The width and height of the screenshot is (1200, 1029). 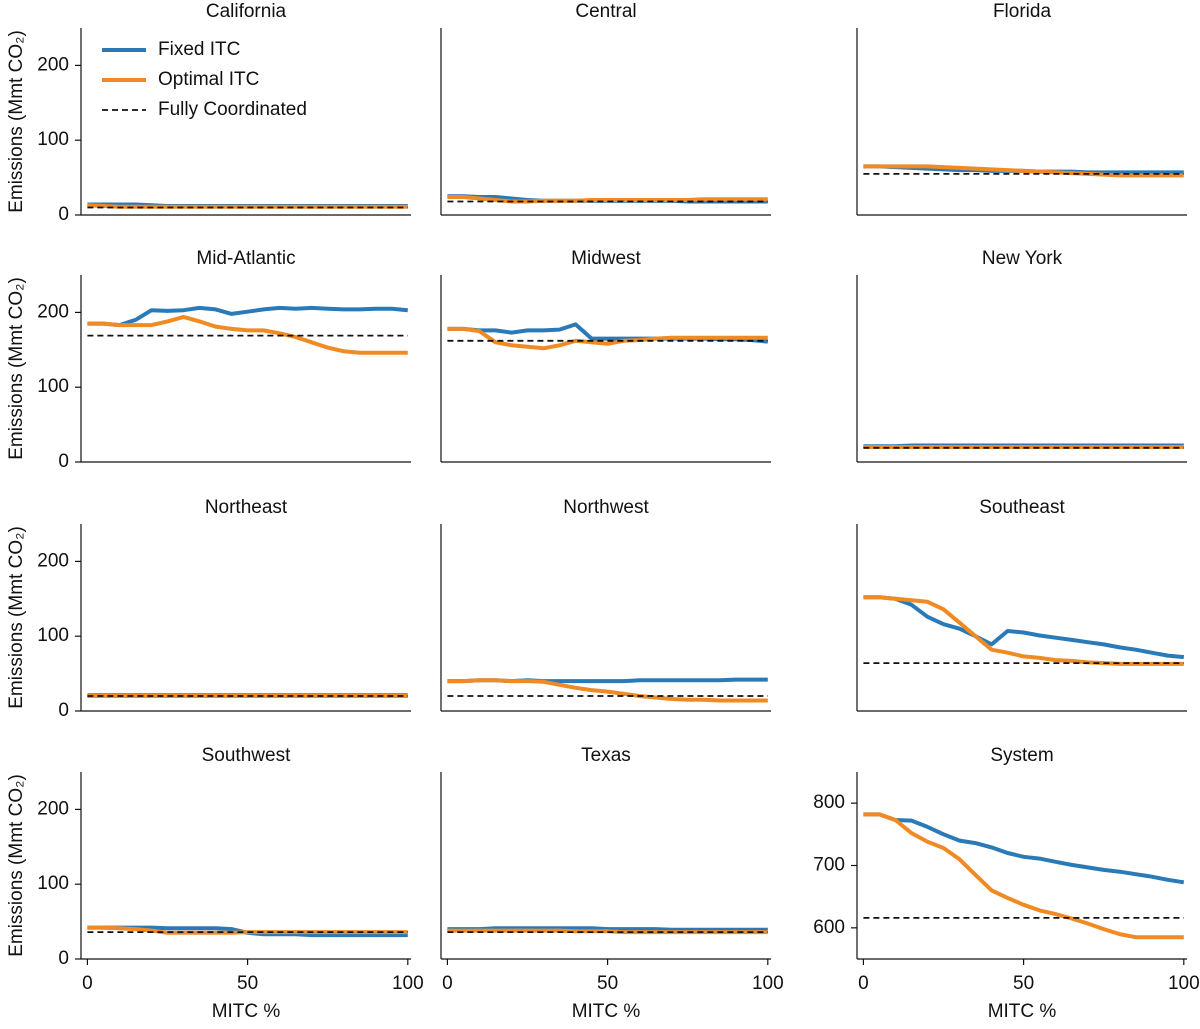 I want to click on y-tick-label: 800, so click(x=829, y=802).